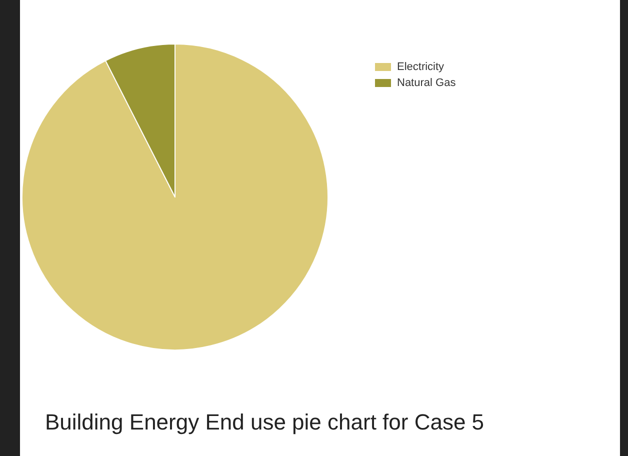  Describe the element at coordinates (264, 422) in the screenshot. I see `text: Building Energy End use pie chart for Case 5` at that location.